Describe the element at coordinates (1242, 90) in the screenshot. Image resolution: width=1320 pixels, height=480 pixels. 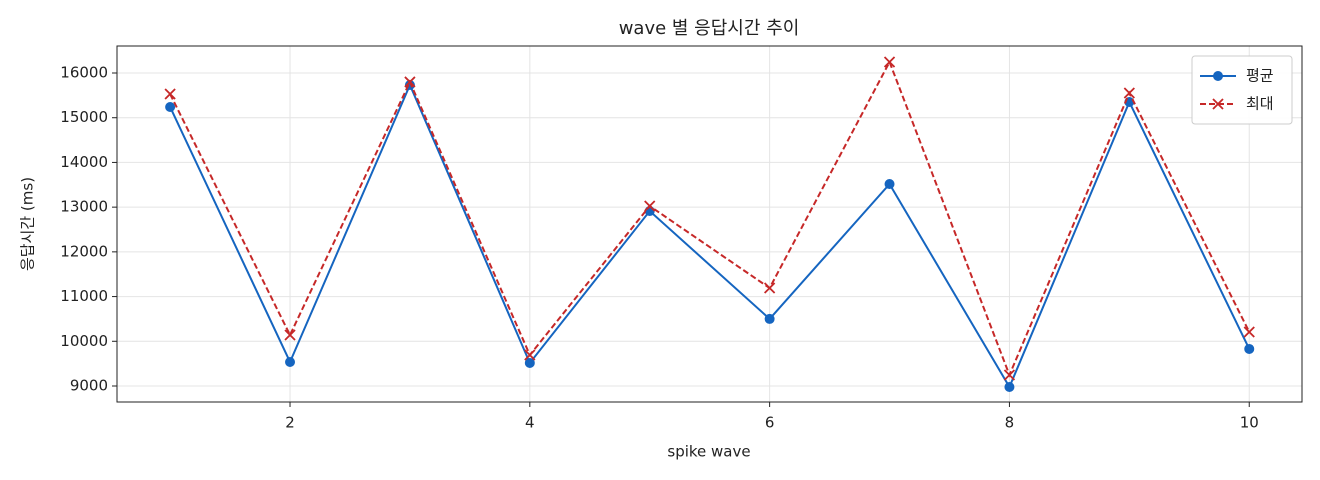
I see `legend-box` at that location.